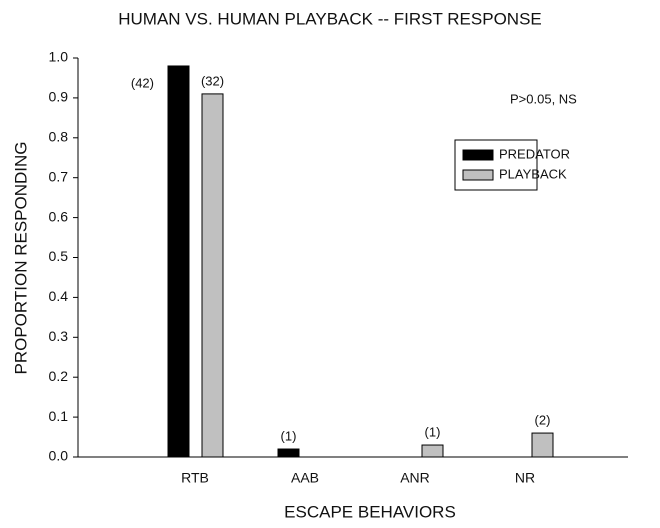  I want to click on y-tick-label: 0.3, so click(59, 336).